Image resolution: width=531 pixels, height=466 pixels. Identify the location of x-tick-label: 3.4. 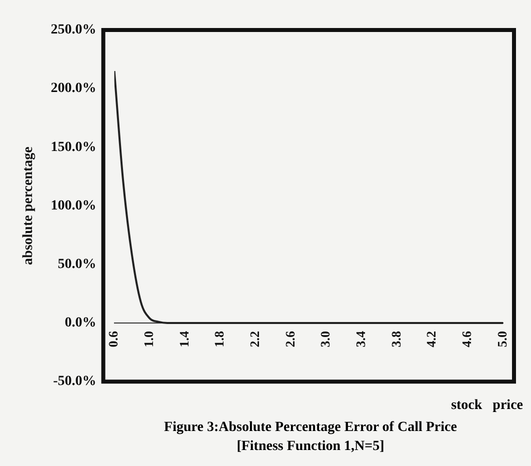
(360, 339).